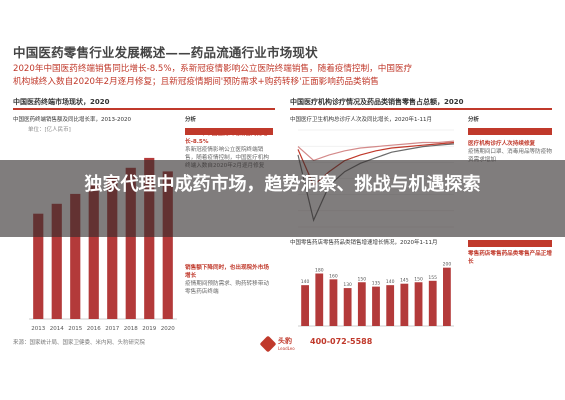 This screenshot has width=565, height=400. Describe the element at coordinates (319, 271) in the screenshot. I see `data-label-2: 180` at that location.